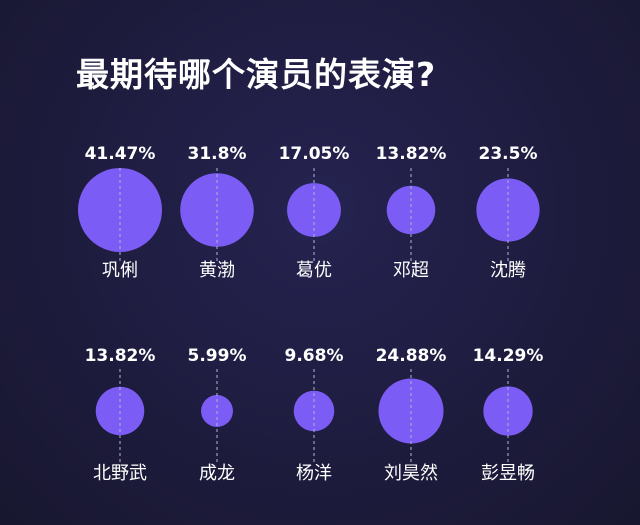 This screenshot has height=525, width=640. What do you see at coordinates (217, 270) in the screenshot?
I see `category-label-item-2: 黄渤` at bounding box center [217, 270].